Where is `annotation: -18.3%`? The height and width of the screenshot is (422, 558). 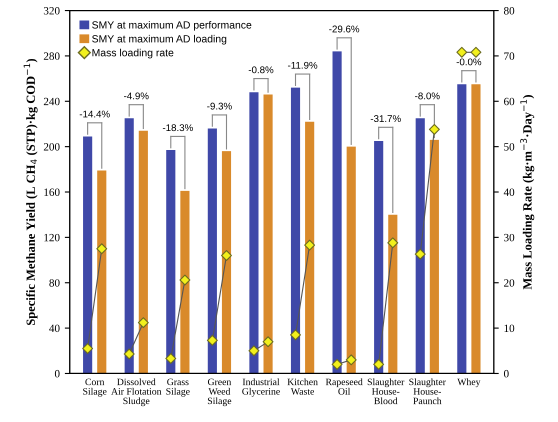
annotation: -18.3% is located at coordinates (177, 128).